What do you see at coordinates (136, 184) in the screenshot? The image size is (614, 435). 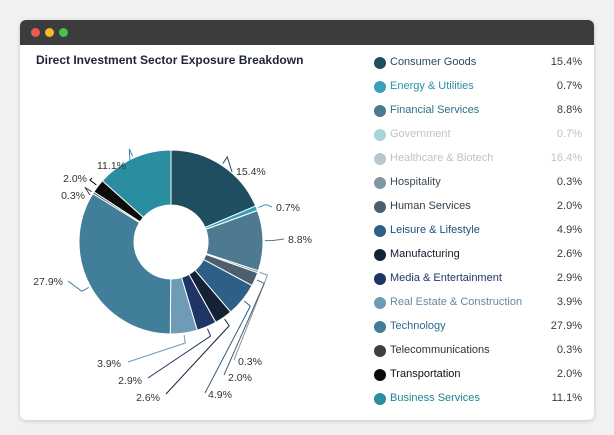 I see `slice-business-services` at bounding box center [136, 184].